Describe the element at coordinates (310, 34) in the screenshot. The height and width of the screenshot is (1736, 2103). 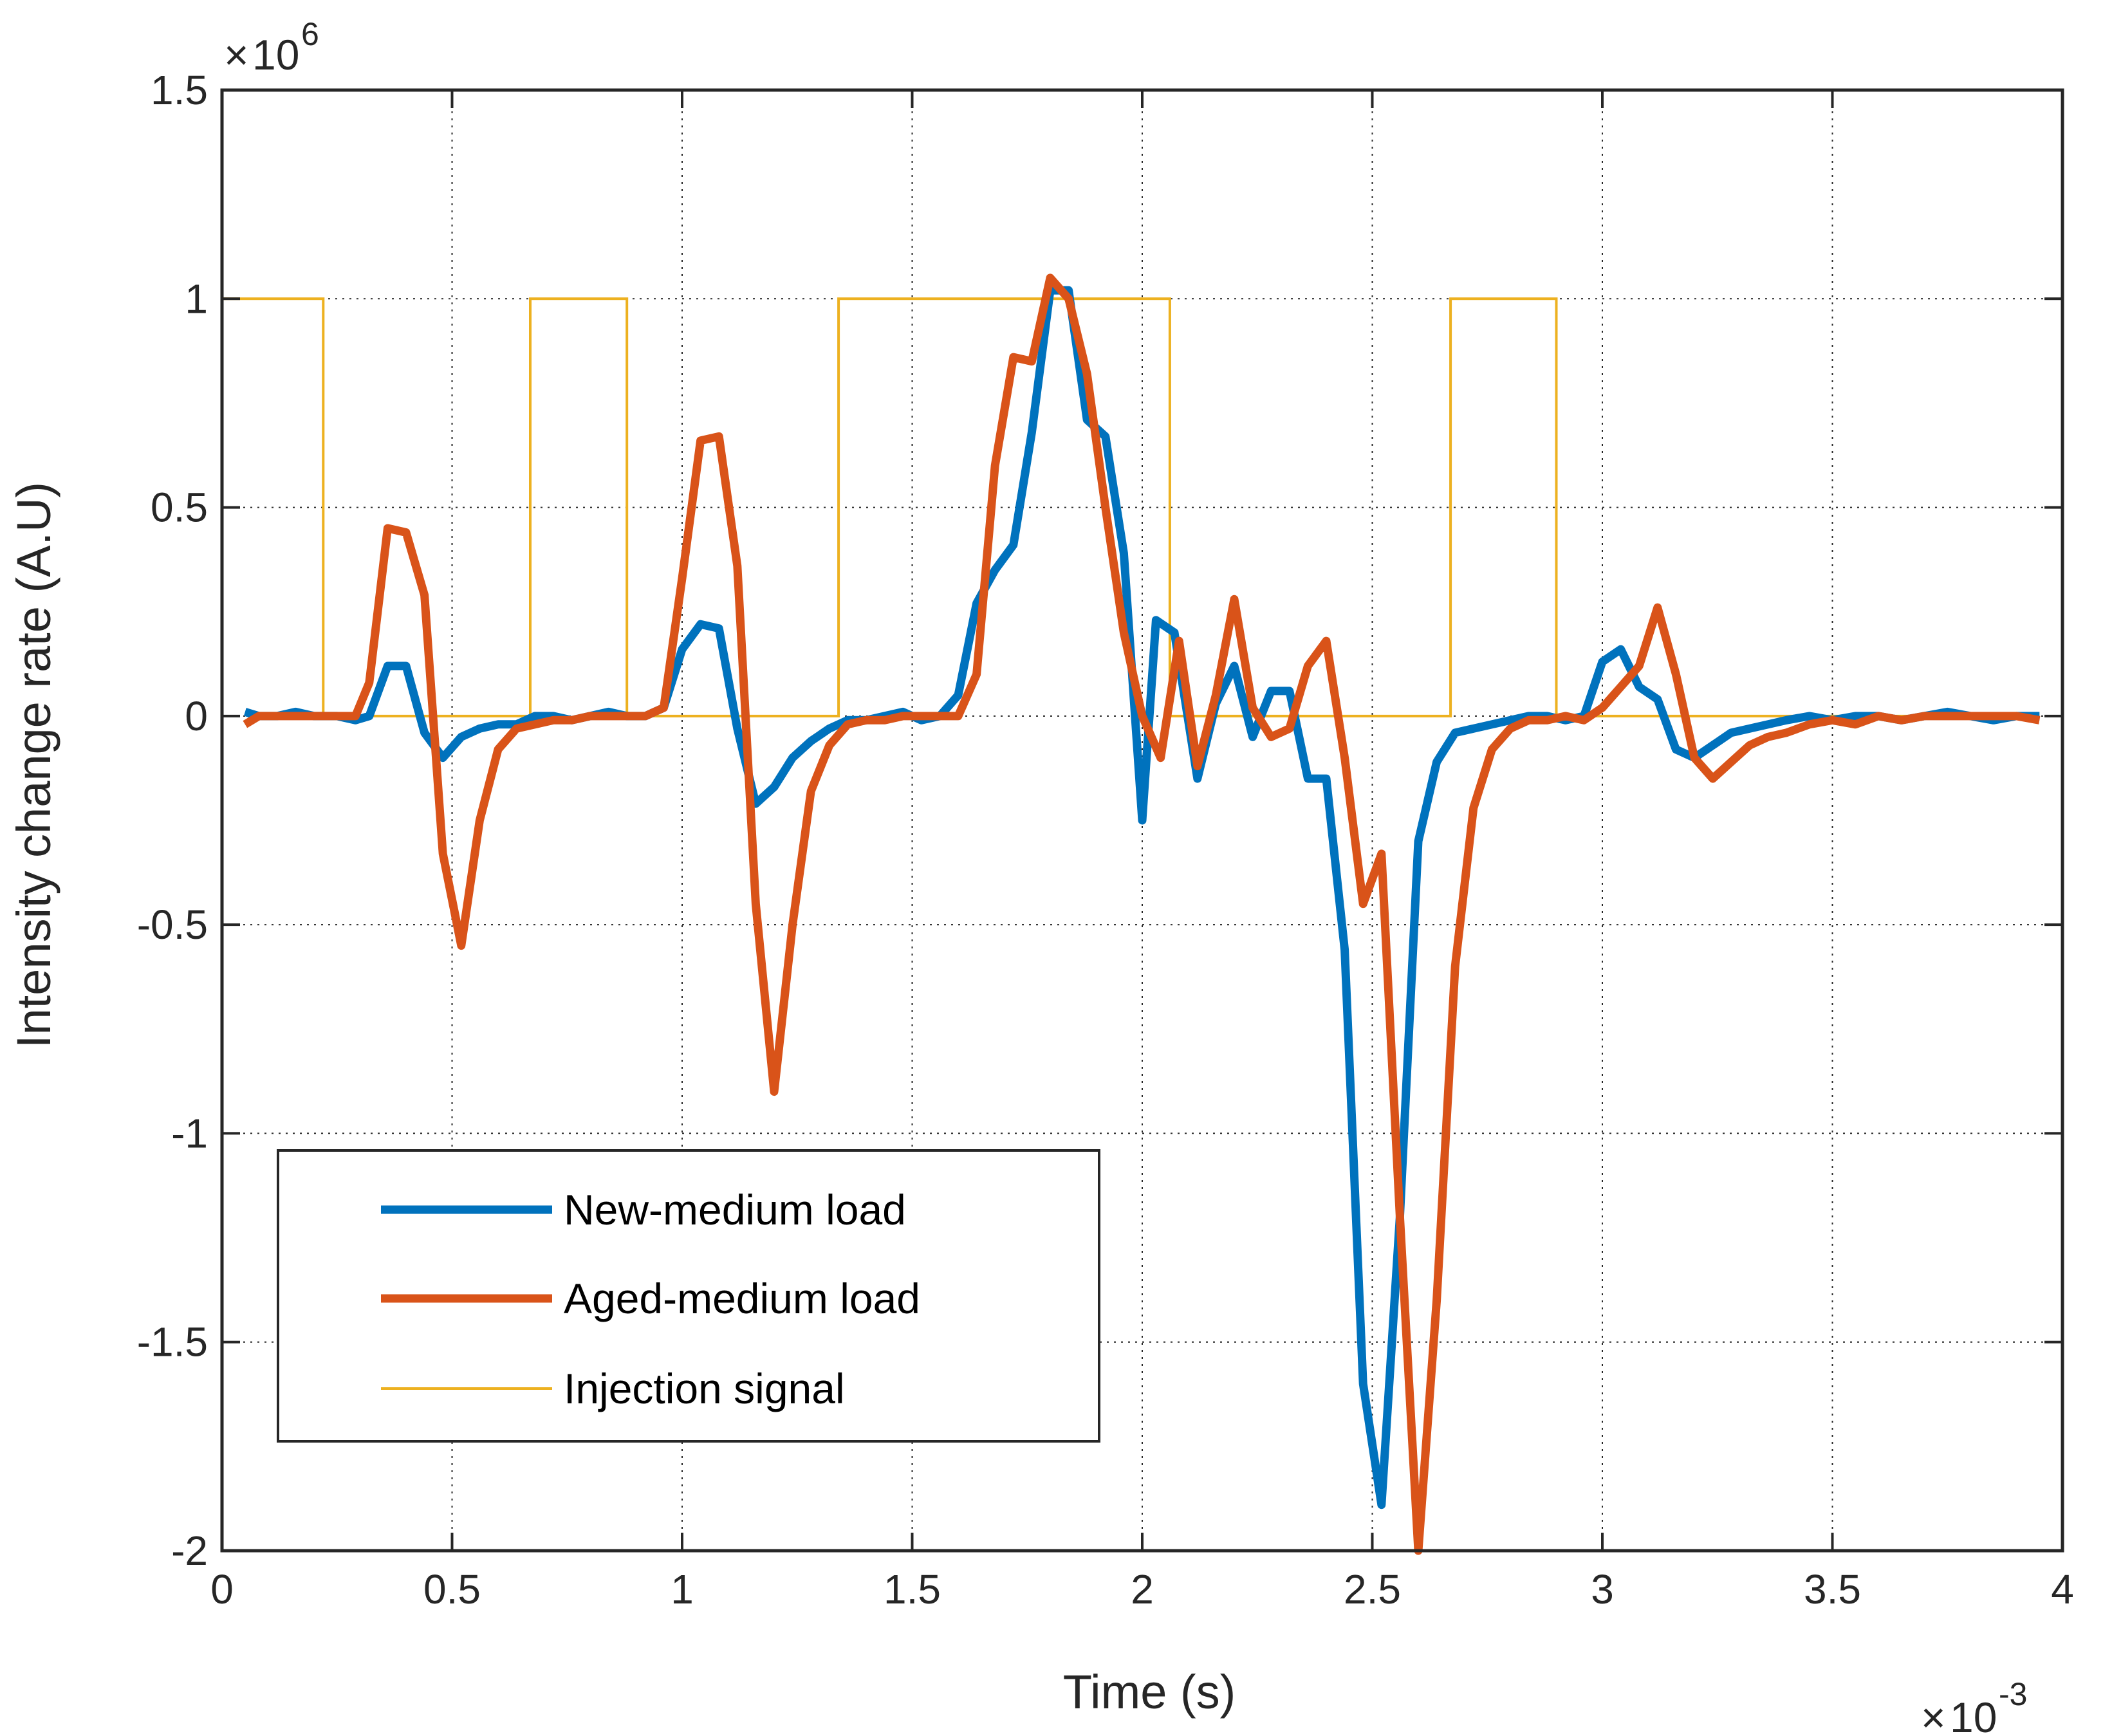
I see `y-multiplier-exponent: 6` at that location.